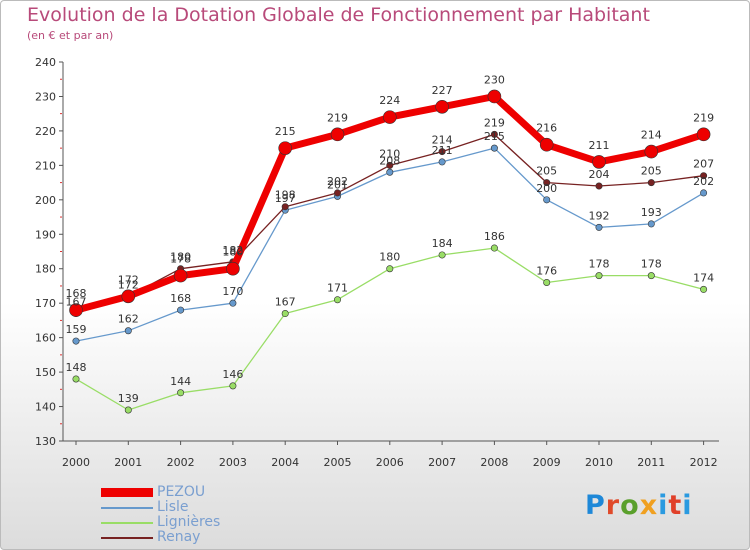 This screenshot has height=550, width=750. What do you see at coordinates (127, 492) in the screenshot?
I see `legend-swatch-pezou` at bounding box center [127, 492].